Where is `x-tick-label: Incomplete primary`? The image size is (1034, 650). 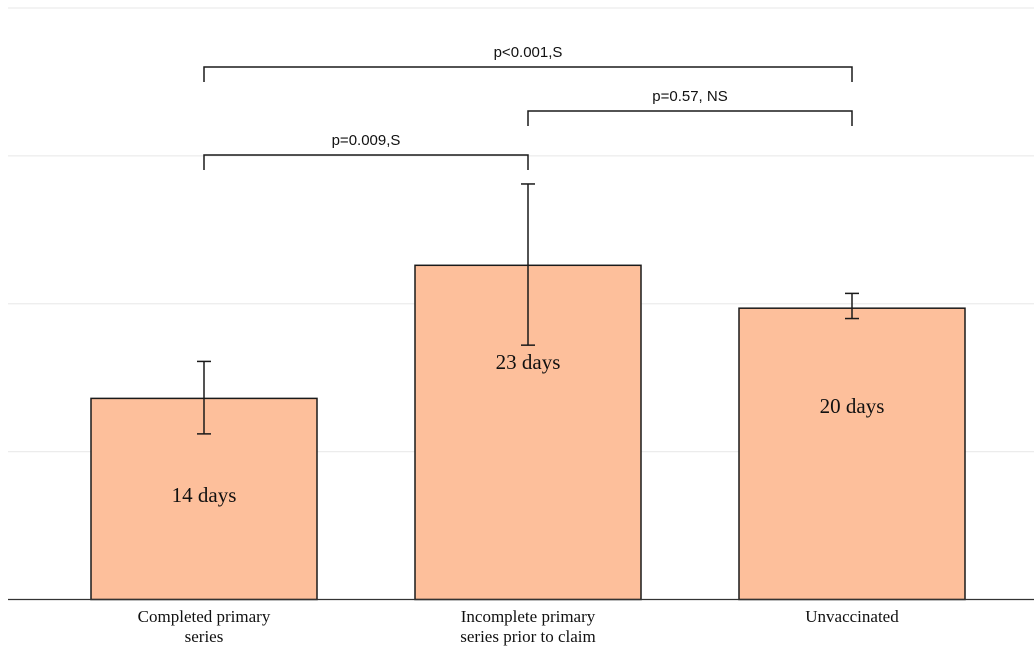 x-tick-label: Incomplete primary is located at coordinates (528, 616).